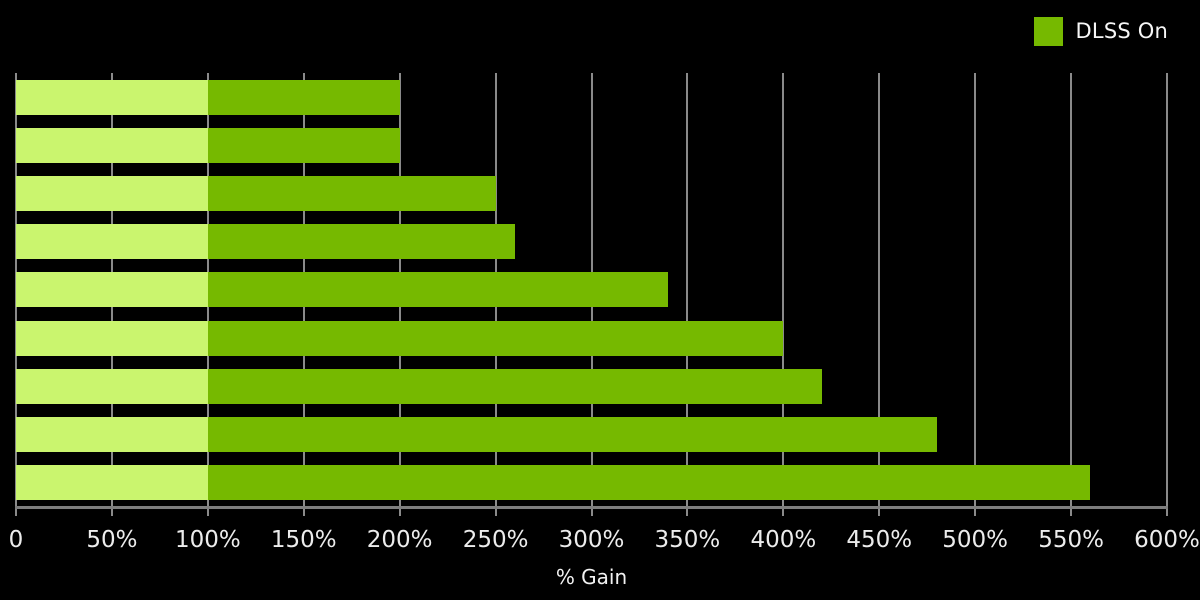  What do you see at coordinates (1121, 31) in the screenshot?
I see `legend-label-dlss-on: DLSS On` at bounding box center [1121, 31].